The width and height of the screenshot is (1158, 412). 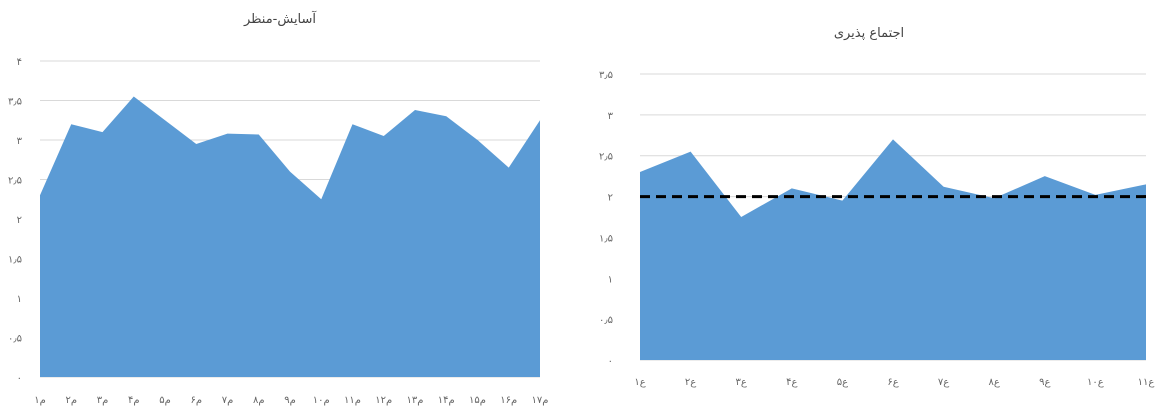 What do you see at coordinates (40, 400) in the screenshot?
I see `x-tick-label: ۱م` at bounding box center [40, 400].